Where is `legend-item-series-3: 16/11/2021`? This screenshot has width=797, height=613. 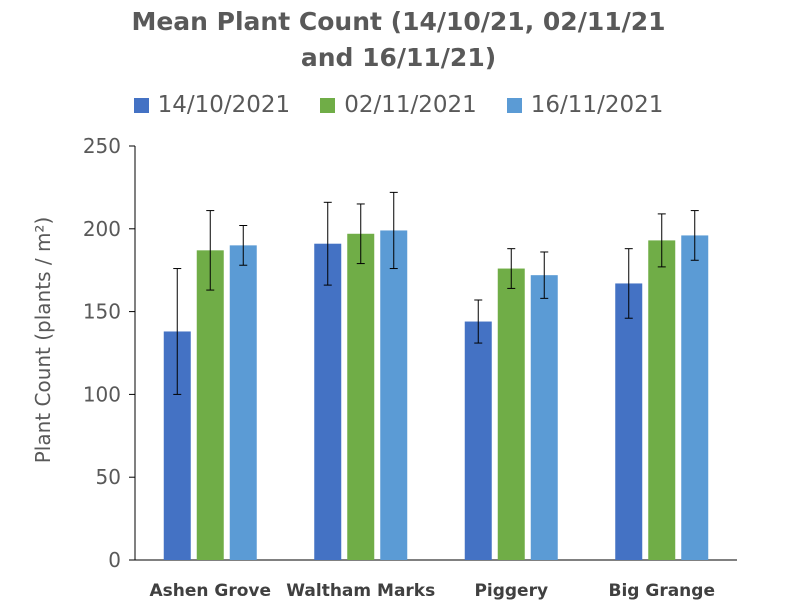 legend-item-series-3: 16/11/2021 is located at coordinates (585, 105).